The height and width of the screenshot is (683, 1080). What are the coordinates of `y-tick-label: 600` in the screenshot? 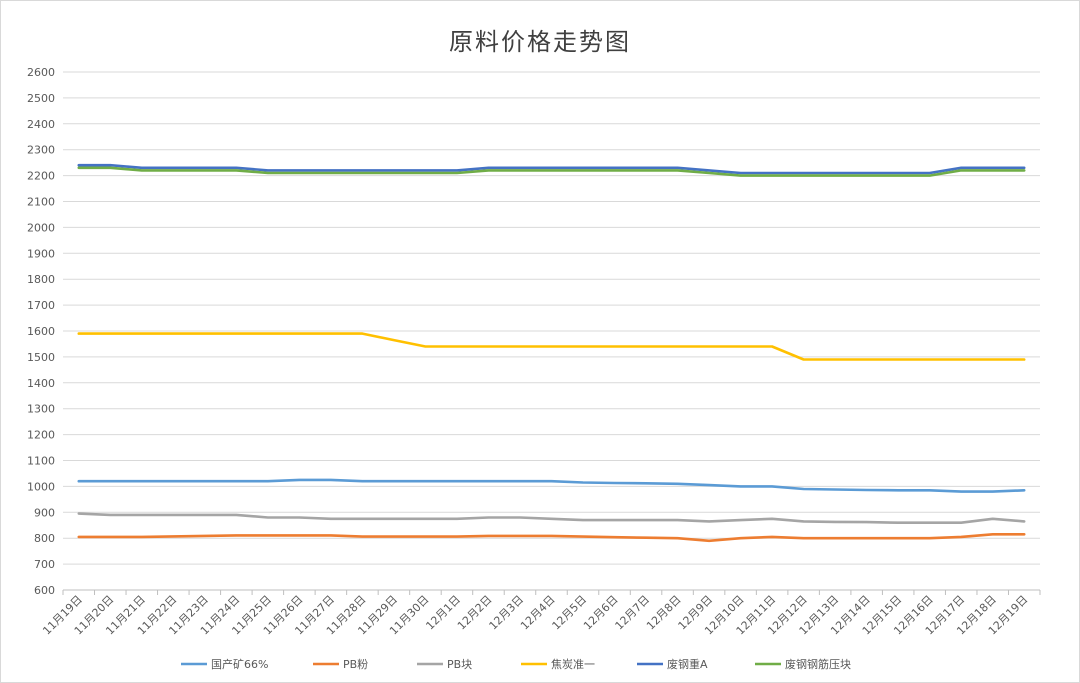 It's located at (44, 590).